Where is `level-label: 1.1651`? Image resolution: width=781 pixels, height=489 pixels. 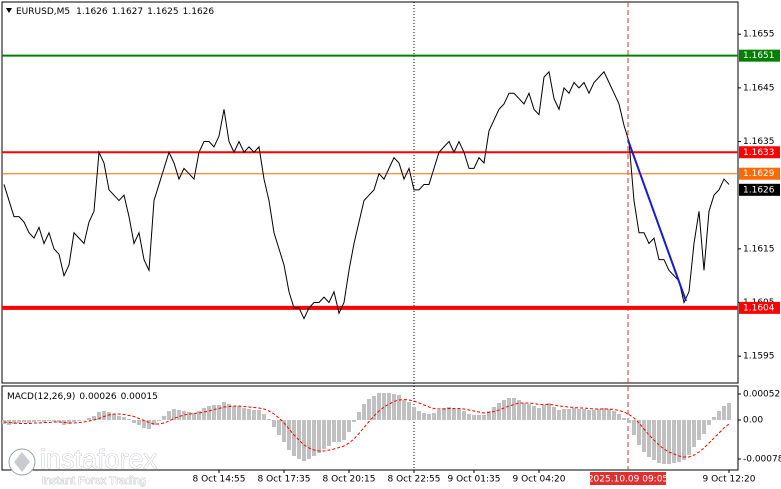
level-label: 1.1651 is located at coordinates (759, 56).